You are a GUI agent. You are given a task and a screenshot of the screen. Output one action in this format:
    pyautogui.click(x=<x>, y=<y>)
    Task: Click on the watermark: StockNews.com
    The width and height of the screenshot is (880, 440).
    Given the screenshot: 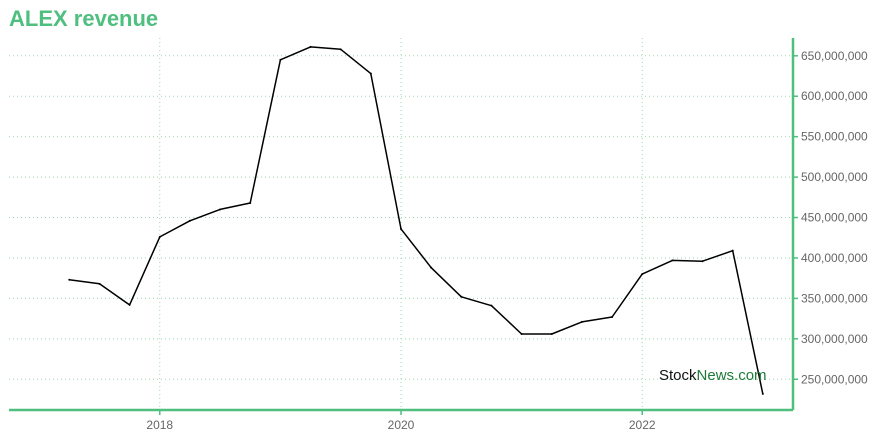 What is the action you would take?
    pyautogui.click(x=713, y=375)
    